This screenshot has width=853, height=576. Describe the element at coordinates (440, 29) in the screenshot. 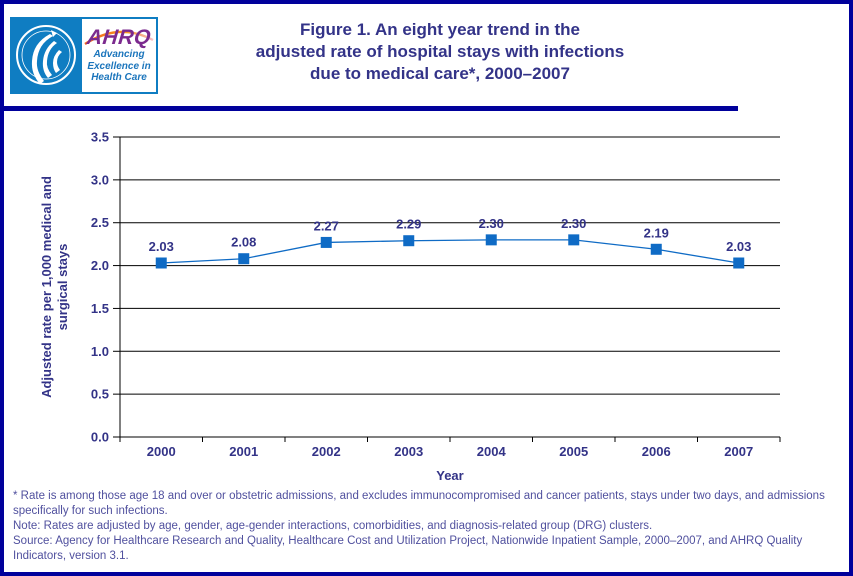

I see `figure-title-line1: Figure 1. An eight year trend in the` at that location.